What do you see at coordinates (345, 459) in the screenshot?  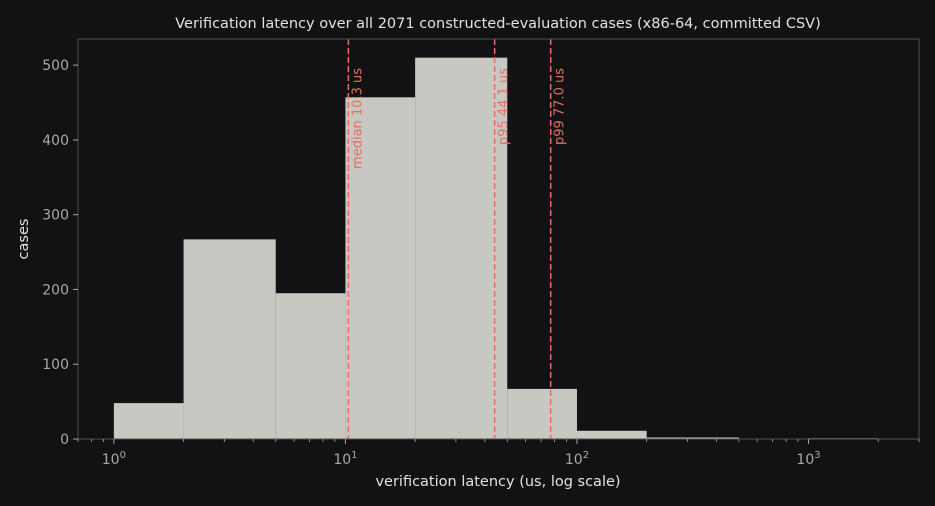 I see `x-tick-label-1: 10¹` at bounding box center [345, 459].